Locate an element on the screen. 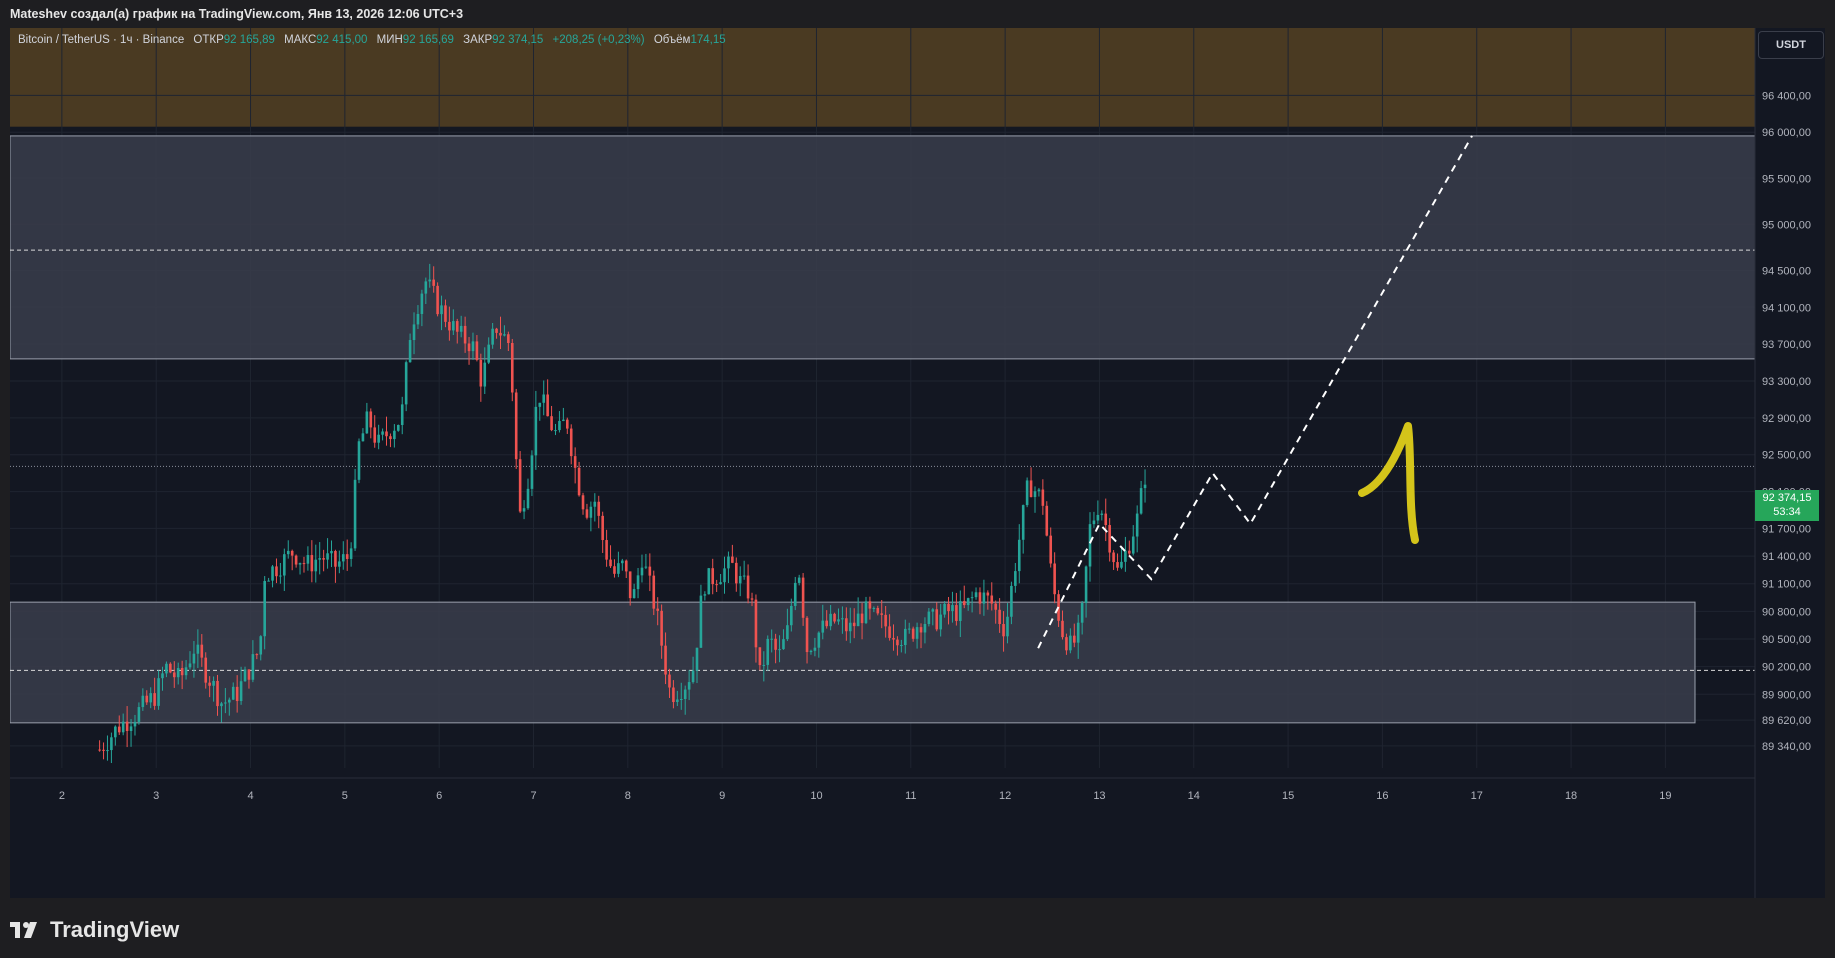 This screenshot has width=1835, height=958. y-tick-label: 93 300,00 is located at coordinates (1786, 382).